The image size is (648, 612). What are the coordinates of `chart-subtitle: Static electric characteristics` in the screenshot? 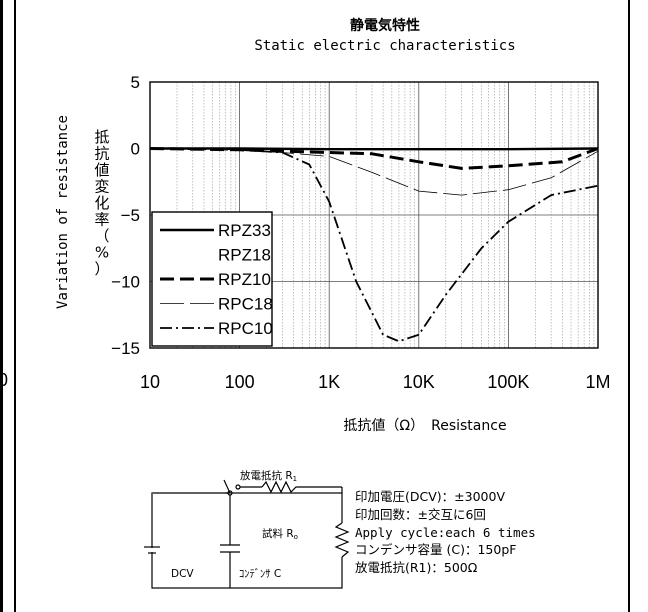 It's located at (384, 46).